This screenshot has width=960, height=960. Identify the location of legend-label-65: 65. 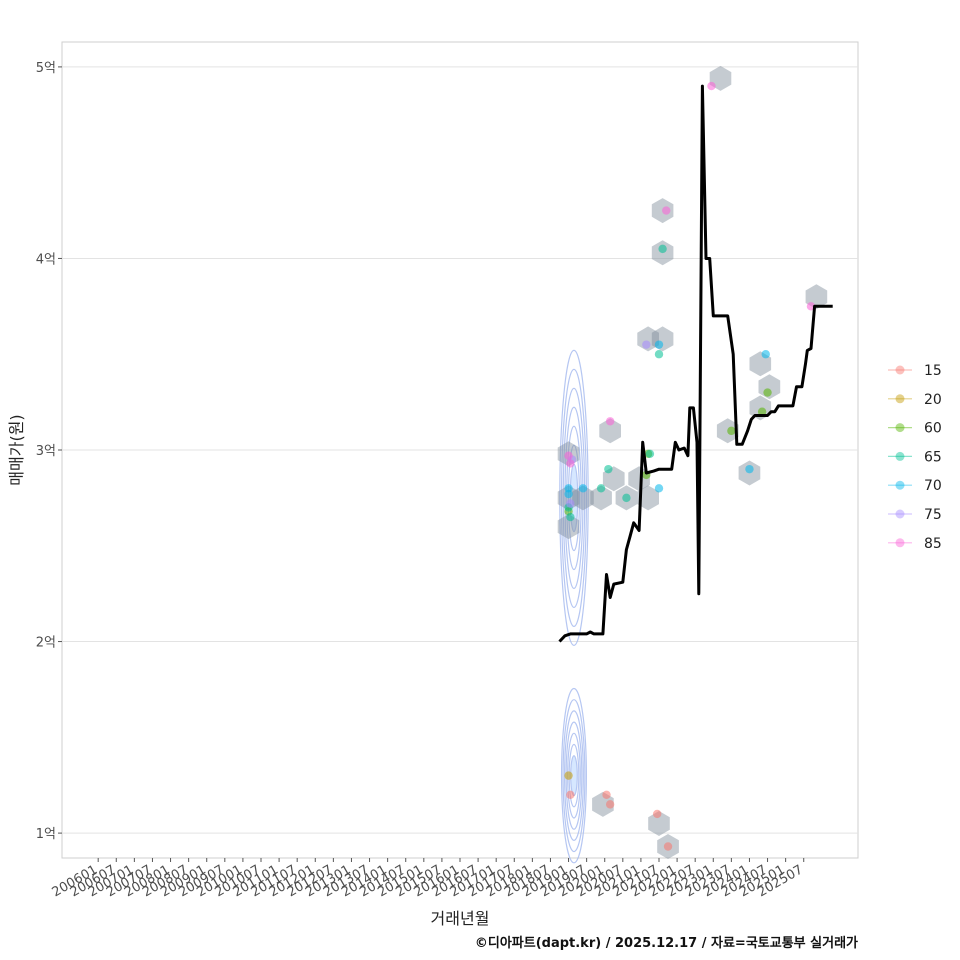
(933, 457).